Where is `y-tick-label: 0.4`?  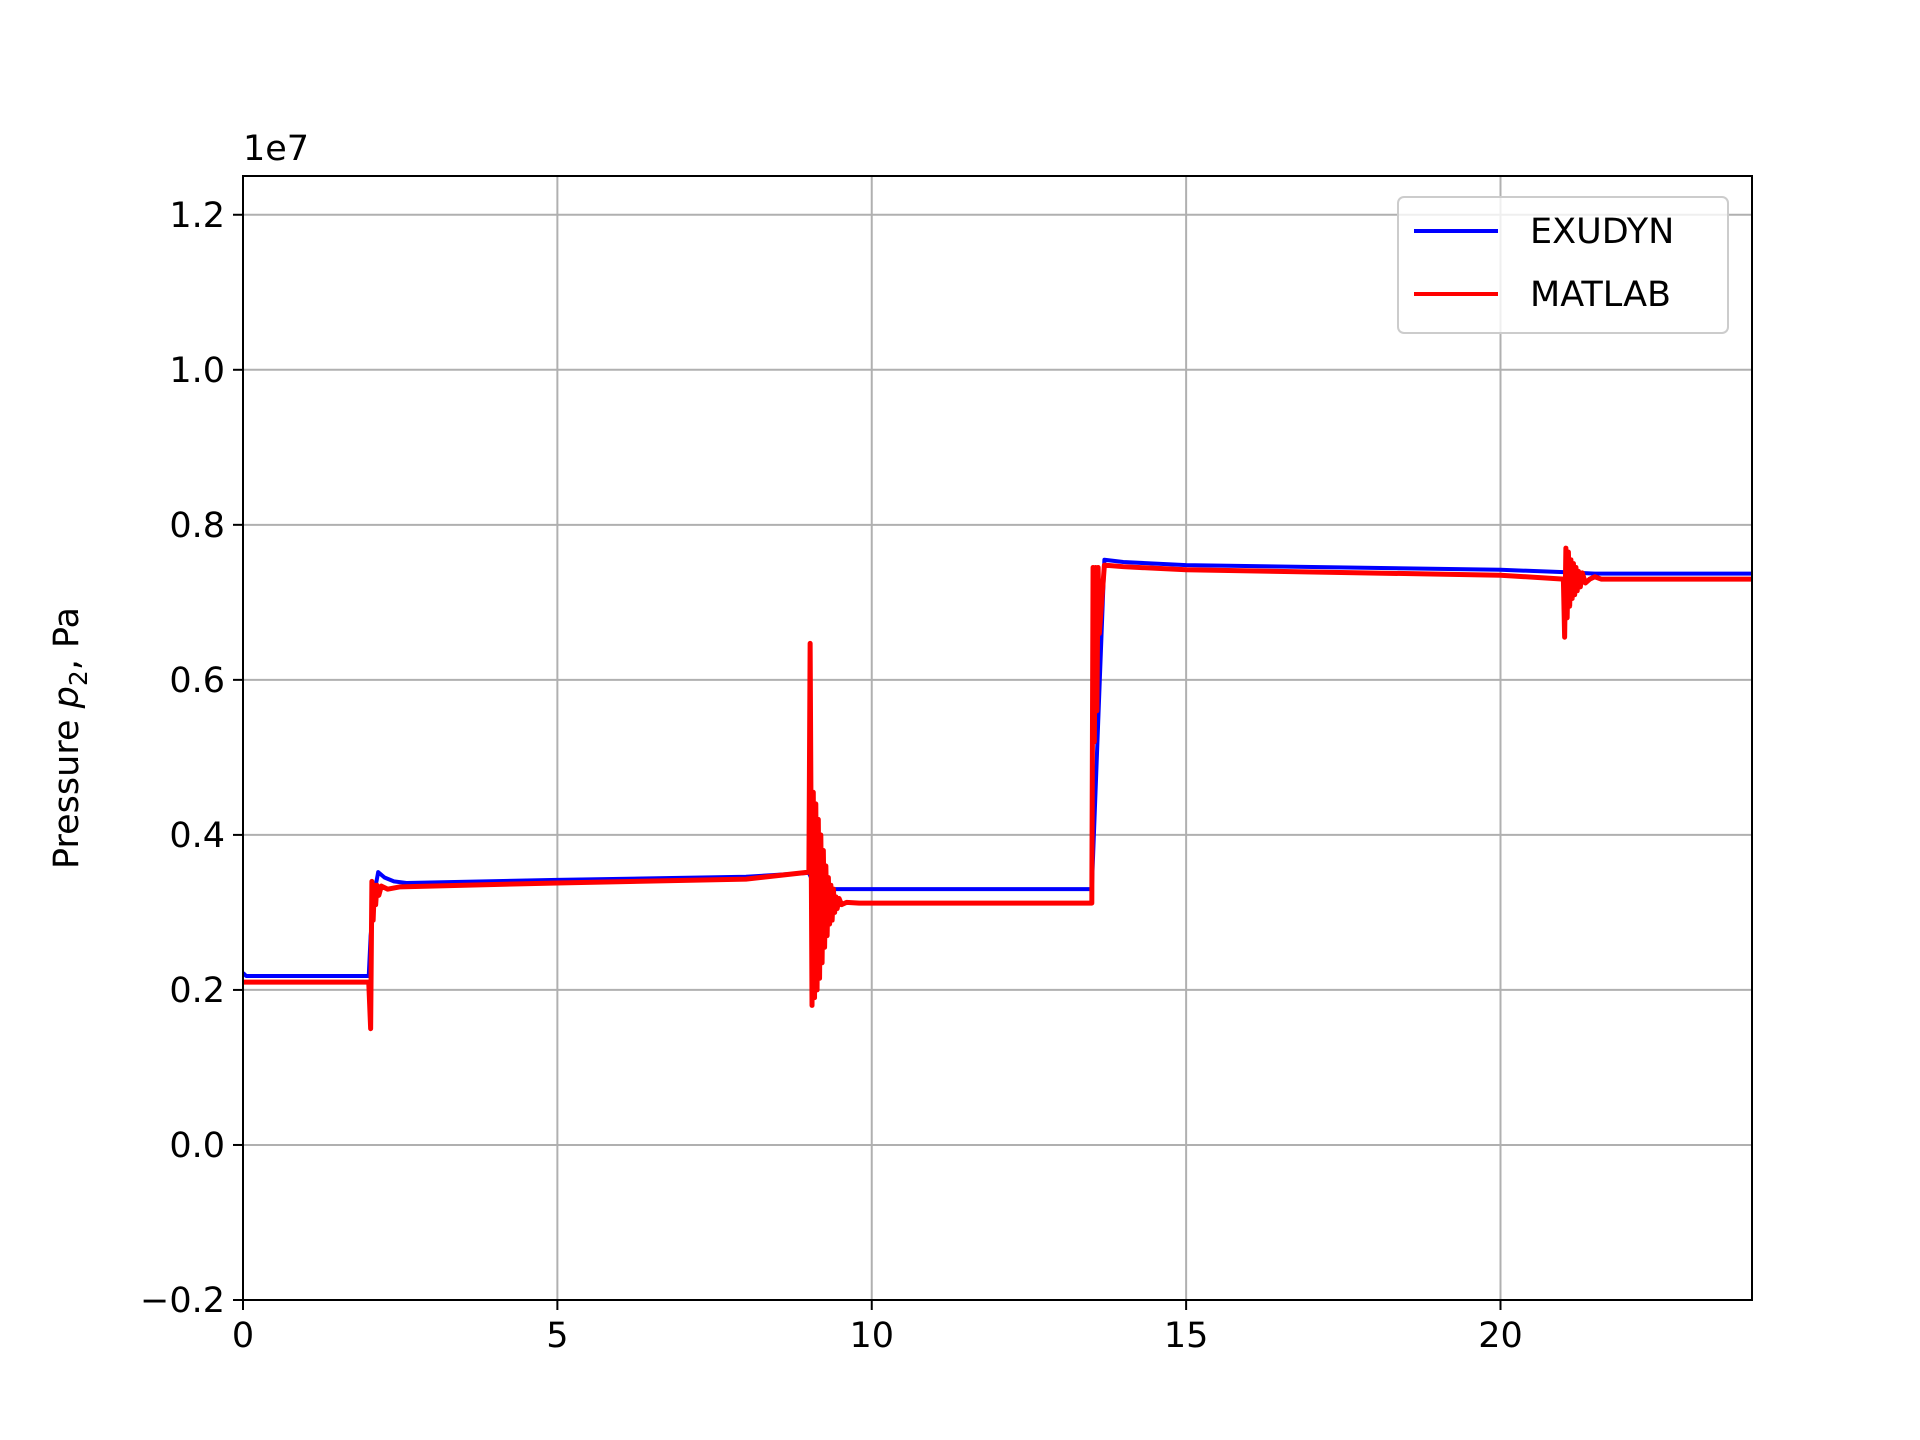 y-tick-label: 0.4 is located at coordinates (197, 836).